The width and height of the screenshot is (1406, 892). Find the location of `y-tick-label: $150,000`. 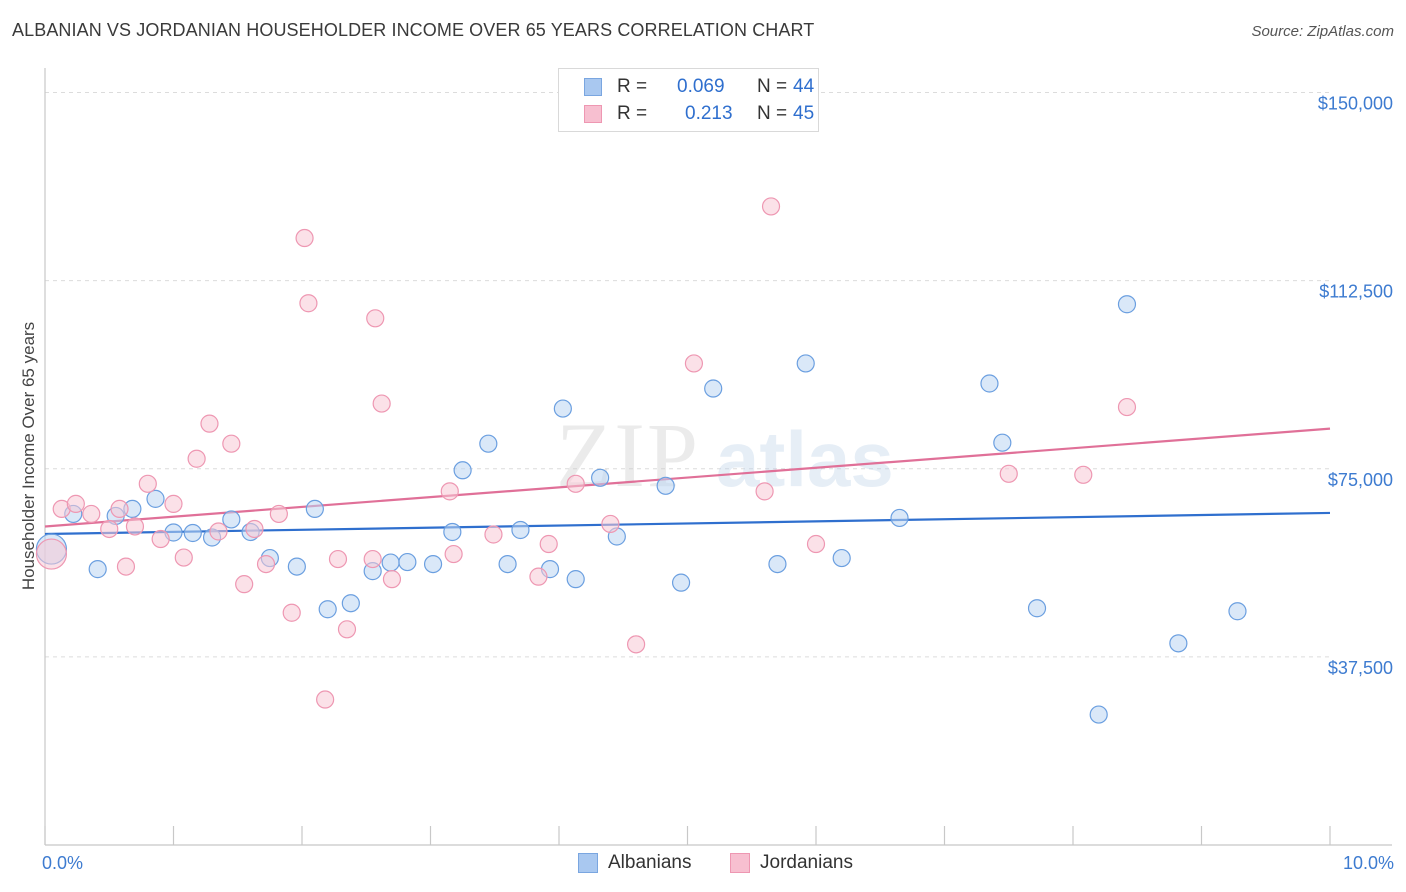

y-tick-label: $150,000 is located at coordinates (1355, 104).